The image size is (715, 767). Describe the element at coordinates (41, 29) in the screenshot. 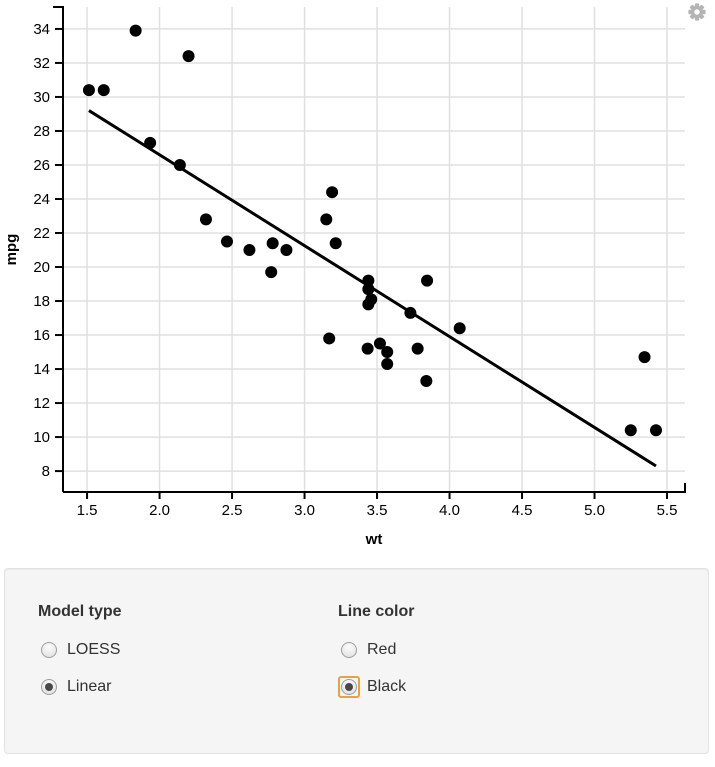

I see `svg-text: 34` at that location.